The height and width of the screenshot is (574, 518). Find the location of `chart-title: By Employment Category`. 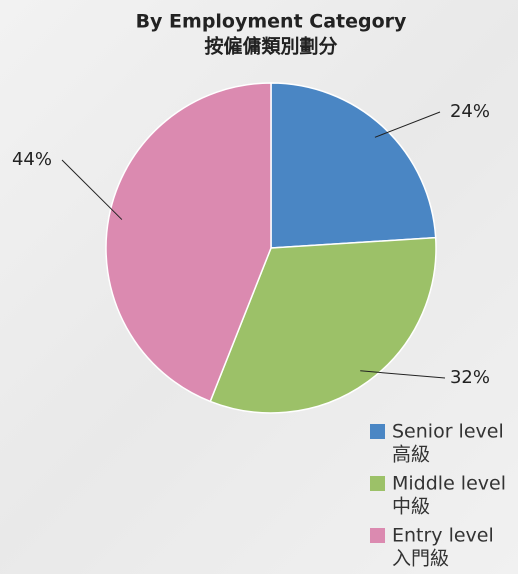

chart-title: By Employment Category is located at coordinates (271, 22).